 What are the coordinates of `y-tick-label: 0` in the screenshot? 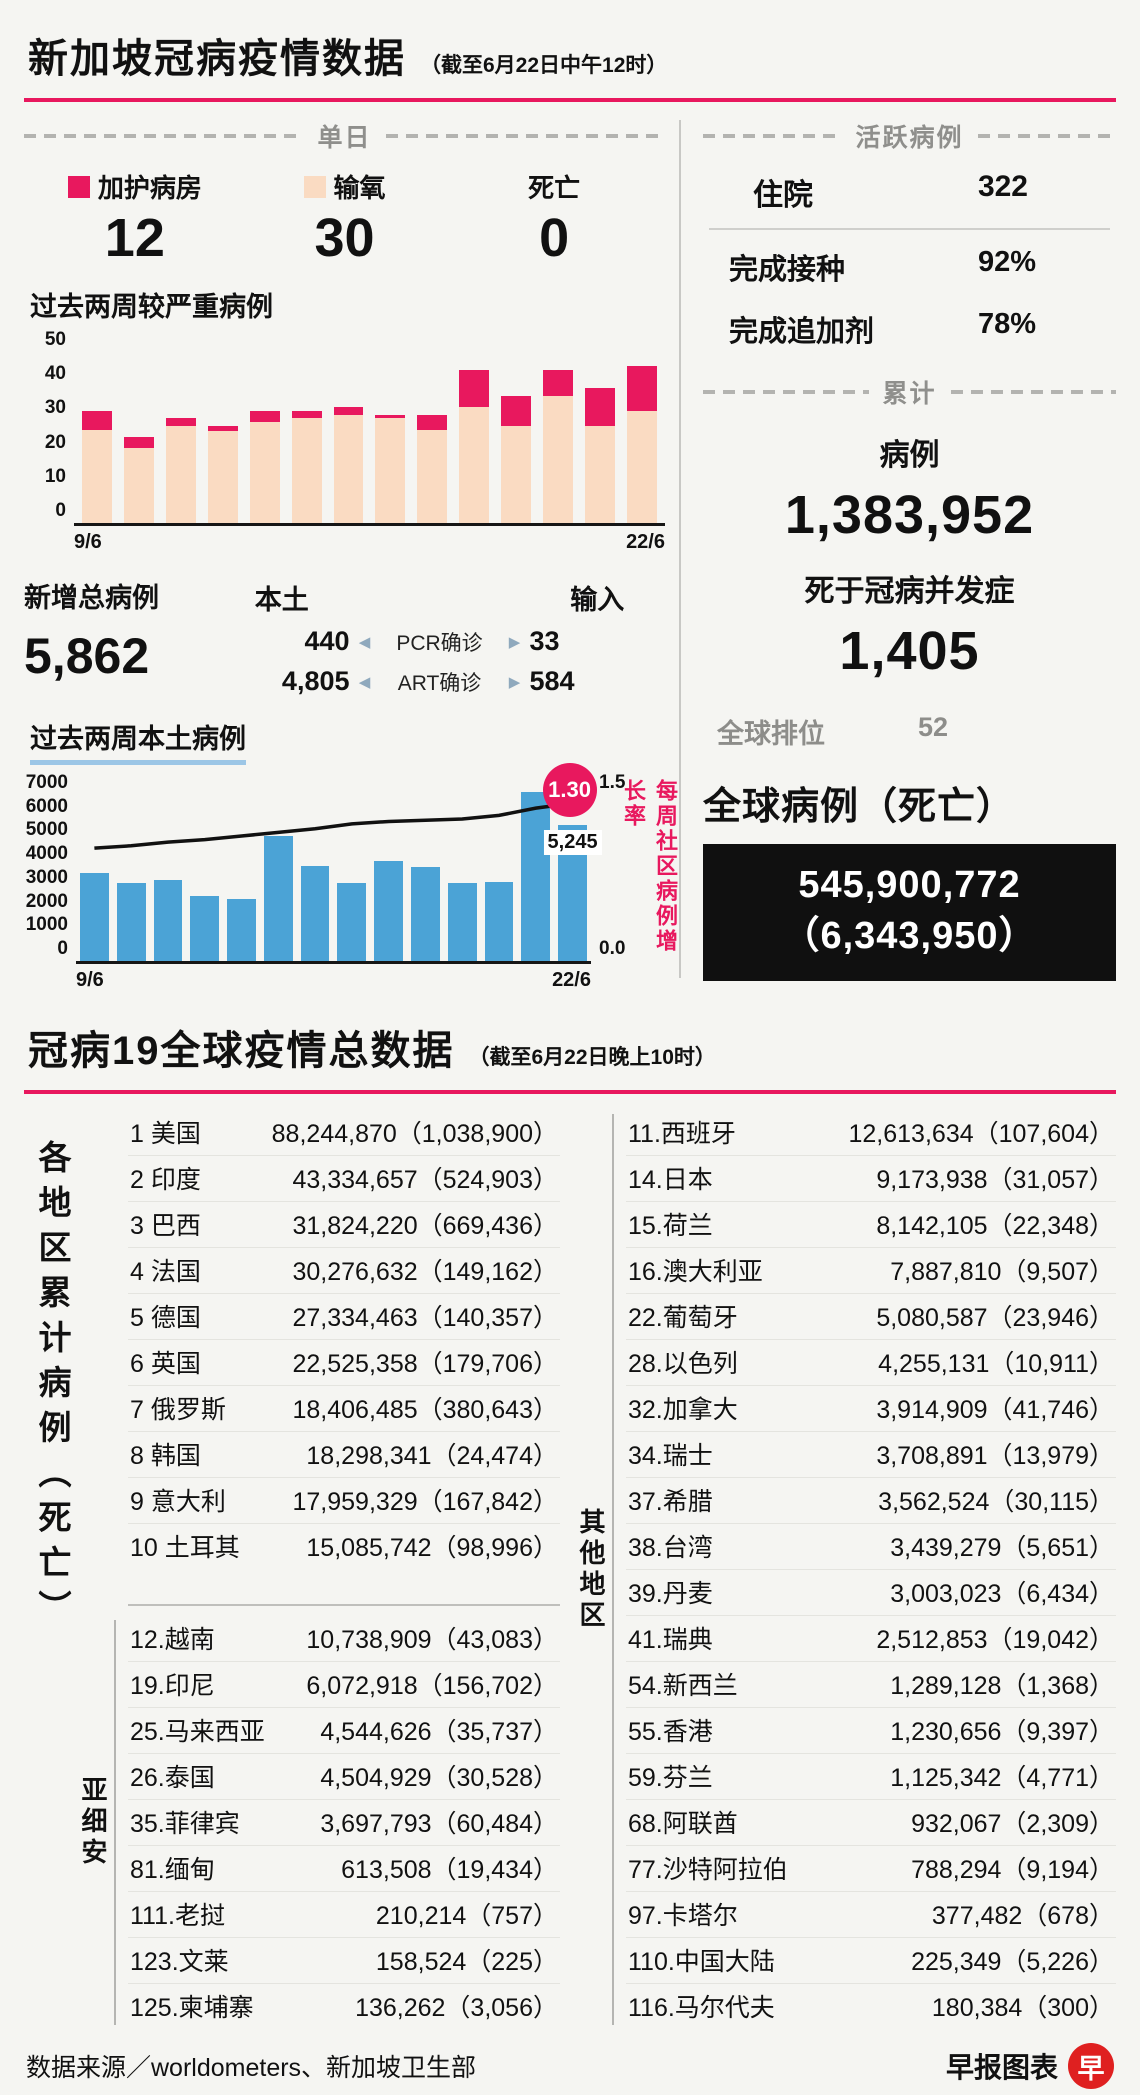 It's located at (60, 510).